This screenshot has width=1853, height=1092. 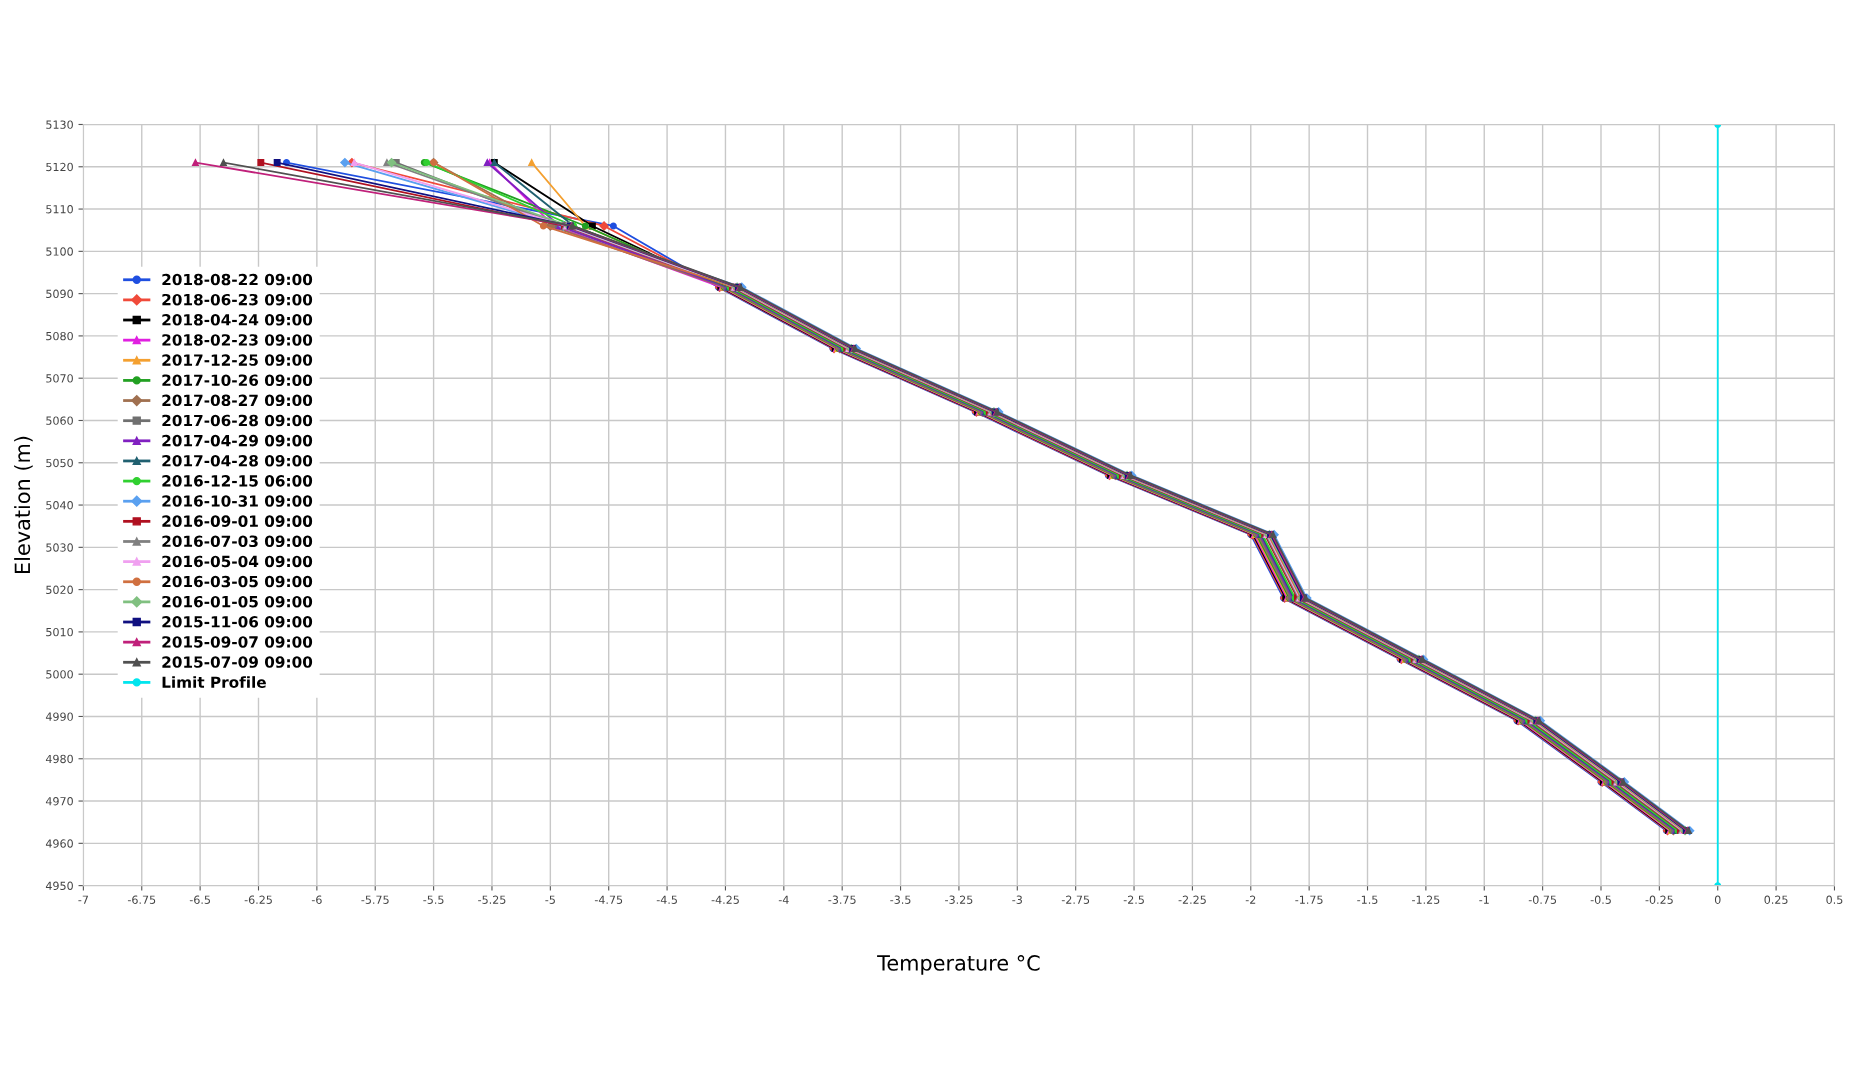 I want to click on y-tick-label: 5010, so click(x=59, y=632).